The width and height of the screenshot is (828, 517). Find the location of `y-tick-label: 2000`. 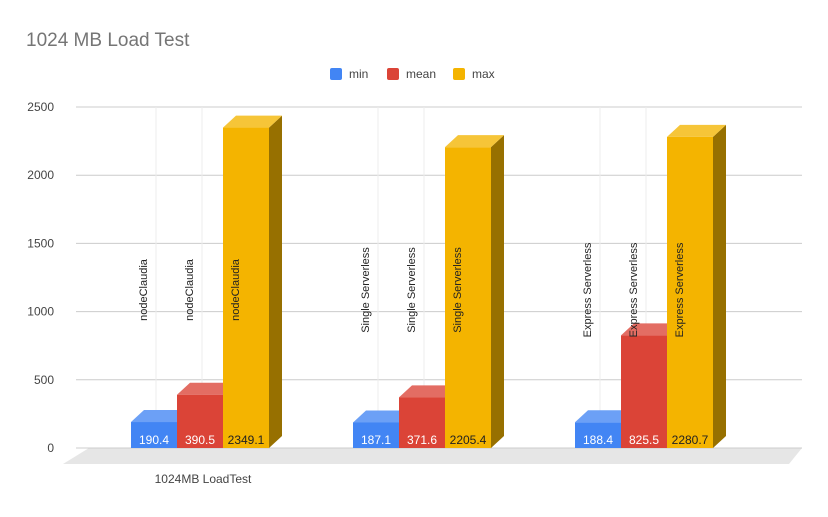

y-tick-label: 2000 is located at coordinates (40, 175).